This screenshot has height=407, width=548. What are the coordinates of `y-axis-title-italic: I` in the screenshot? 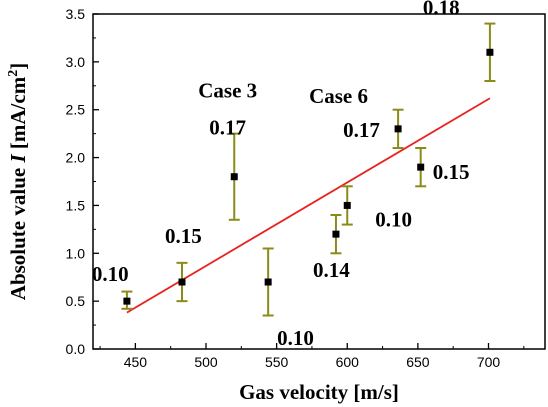 It's located at (18, 159).